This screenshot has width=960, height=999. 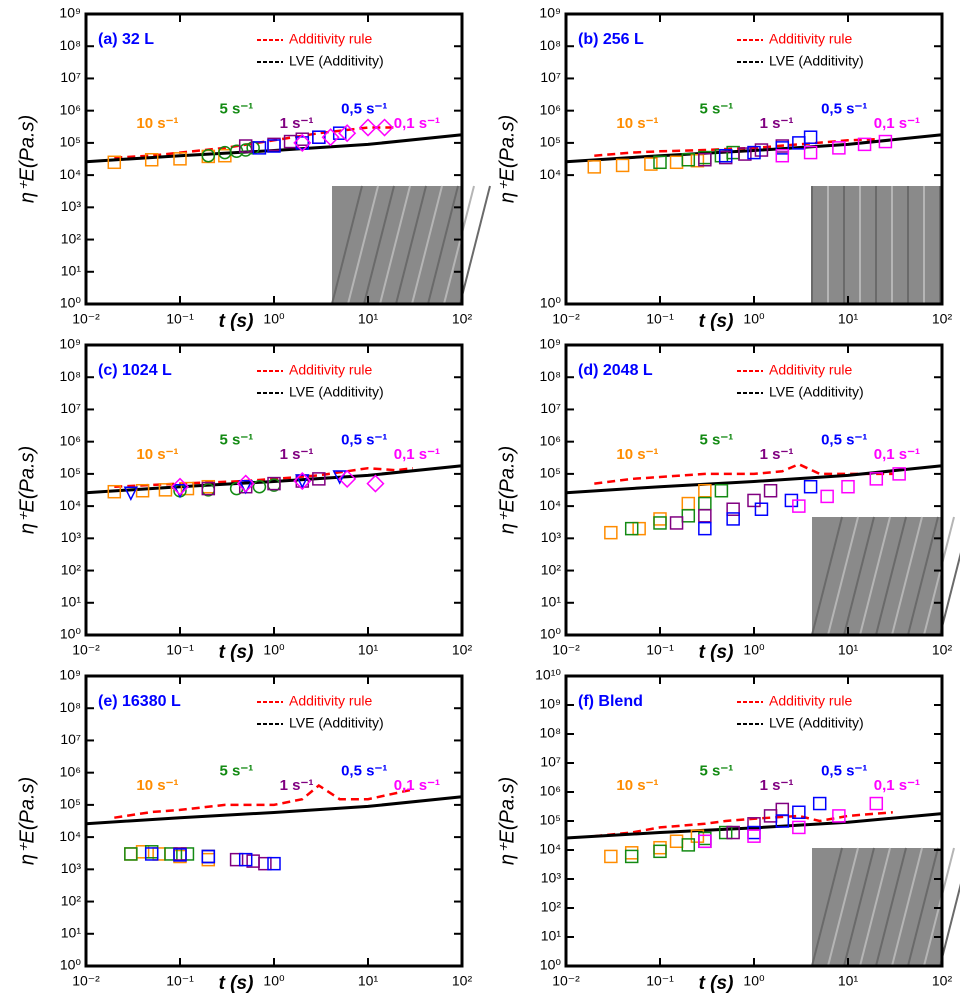 I want to click on series-label: 5 s⁻¹, so click(x=237, y=440).